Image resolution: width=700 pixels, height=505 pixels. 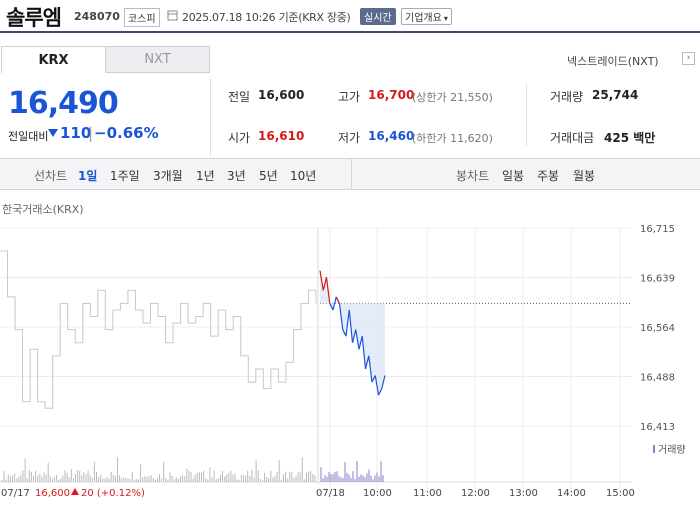 What do you see at coordinates (688, 58) in the screenshot?
I see `chevron-right-icon: ›` at bounding box center [688, 58].